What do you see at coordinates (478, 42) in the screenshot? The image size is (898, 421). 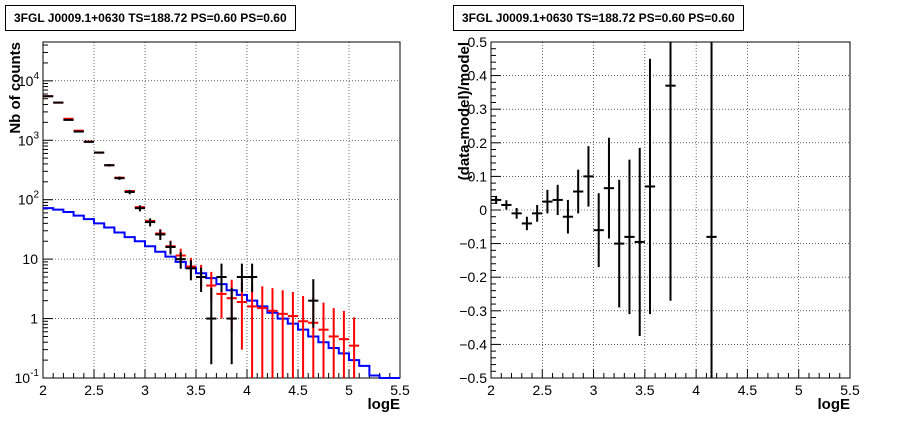 I see `y-tick-label: 0.5` at bounding box center [478, 42].